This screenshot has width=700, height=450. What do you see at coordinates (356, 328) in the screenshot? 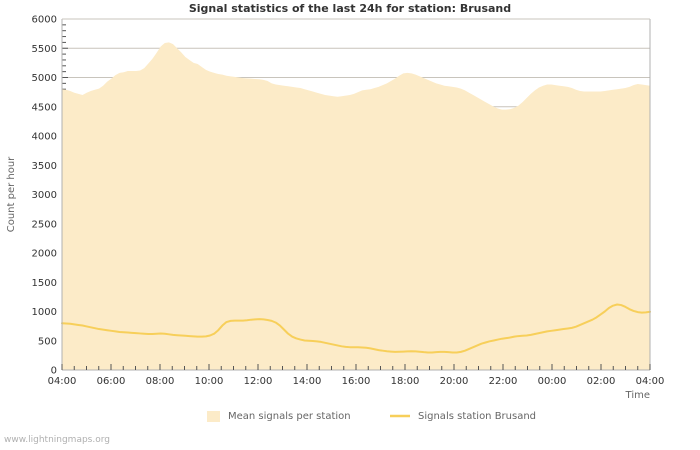
I see `line-series-brusand` at bounding box center [356, 328].